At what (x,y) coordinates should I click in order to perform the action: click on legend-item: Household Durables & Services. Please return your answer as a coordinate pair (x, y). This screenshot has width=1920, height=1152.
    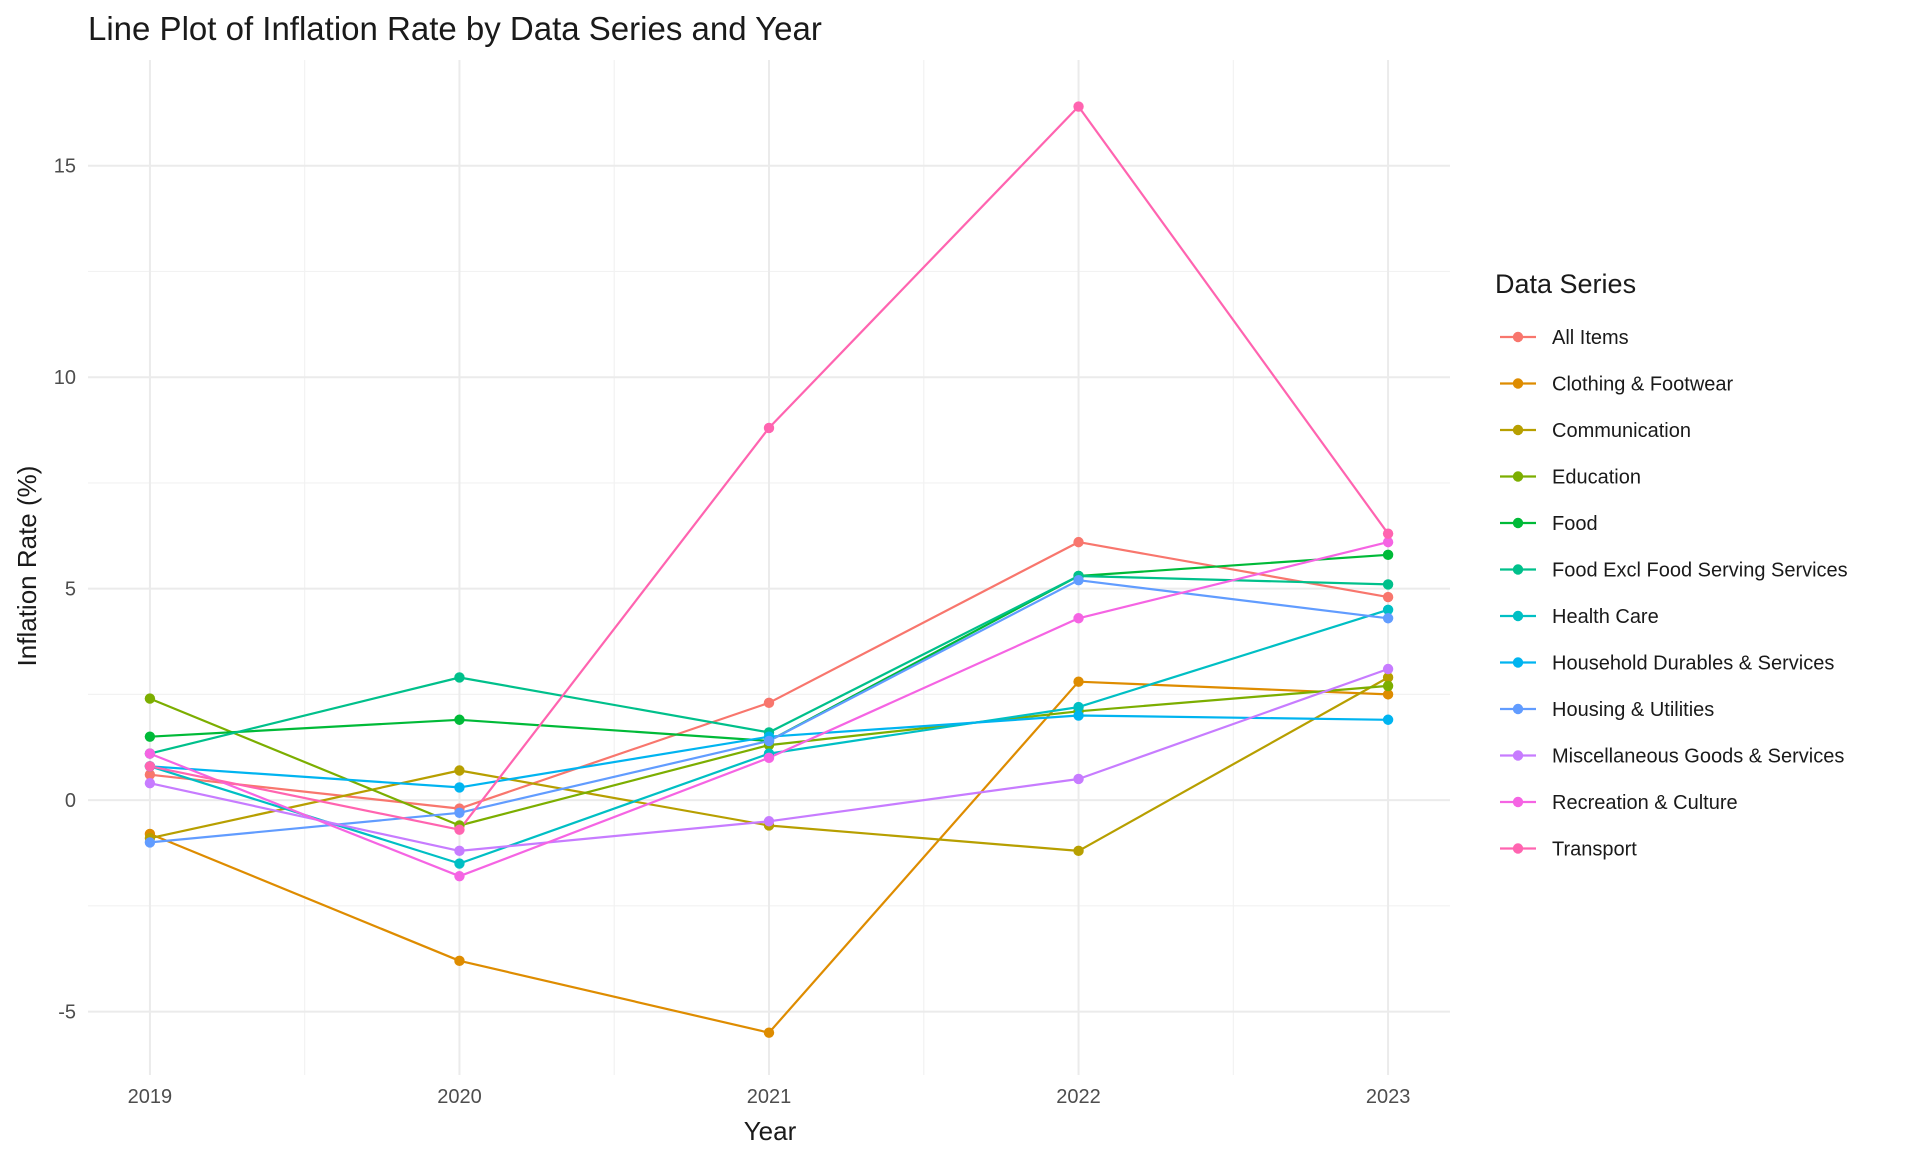
    Looking at the image, I should click on (1667, 664).